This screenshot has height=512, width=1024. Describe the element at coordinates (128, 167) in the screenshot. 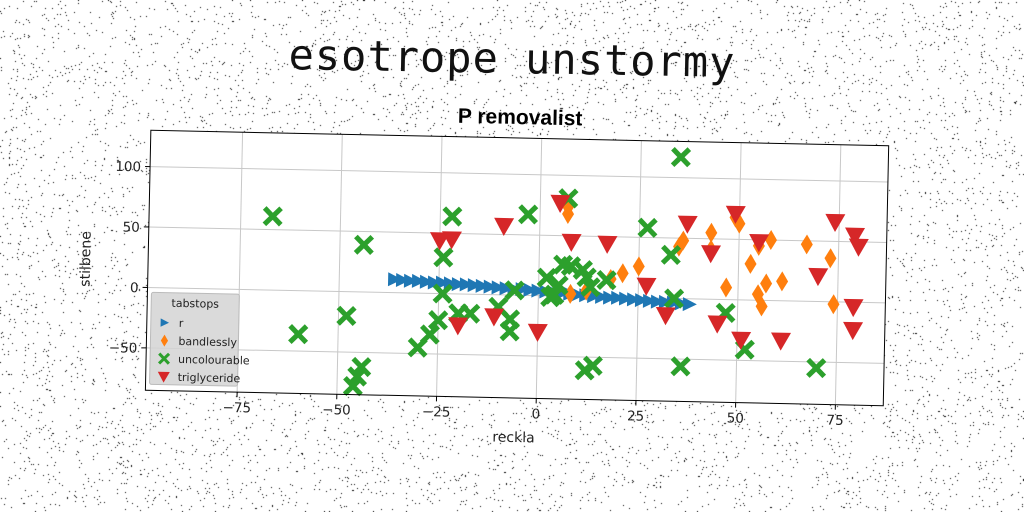

I see `y-tick-label: 100` at that location.